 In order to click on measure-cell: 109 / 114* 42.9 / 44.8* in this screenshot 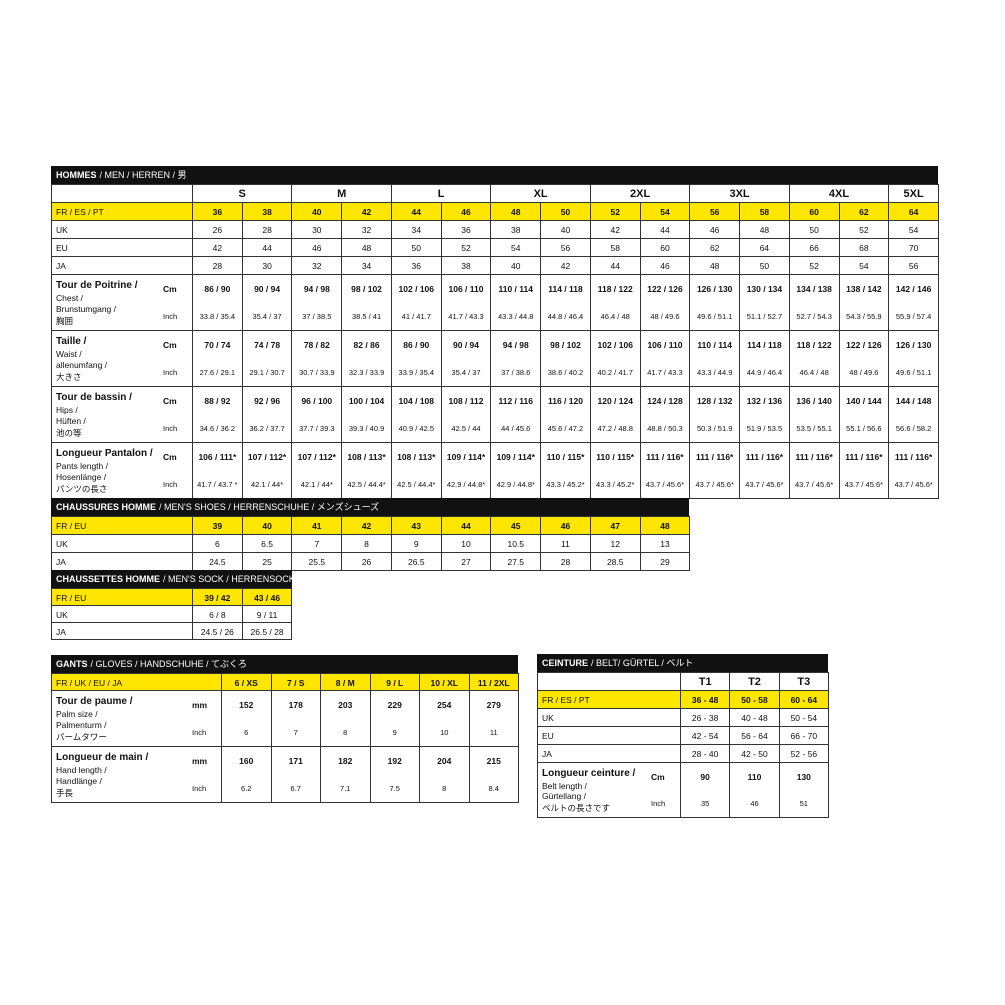, I will do `click(516, 470)`.